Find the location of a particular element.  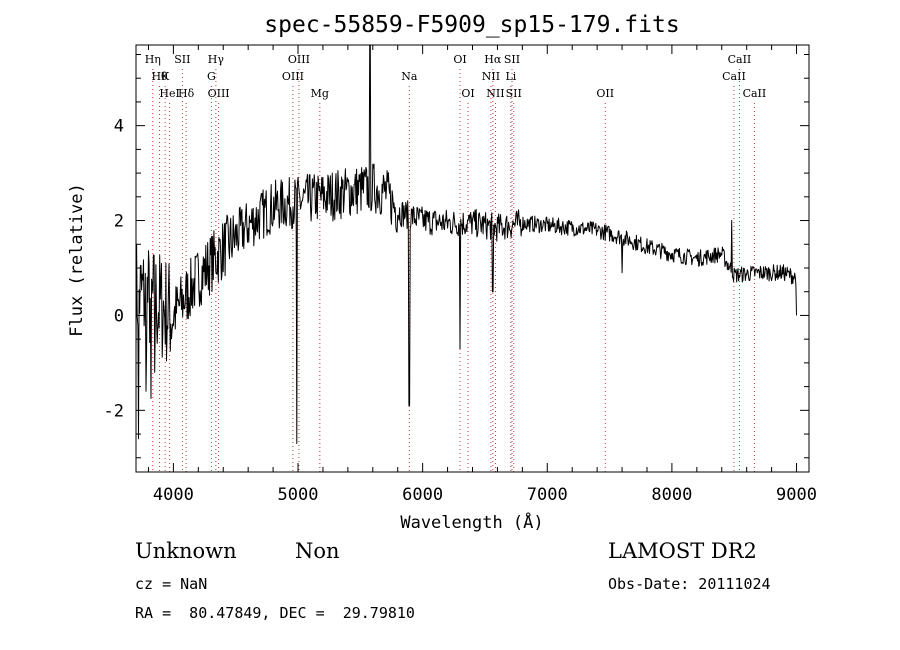

line-marker-label: Na is located at coordinates (409, 76).